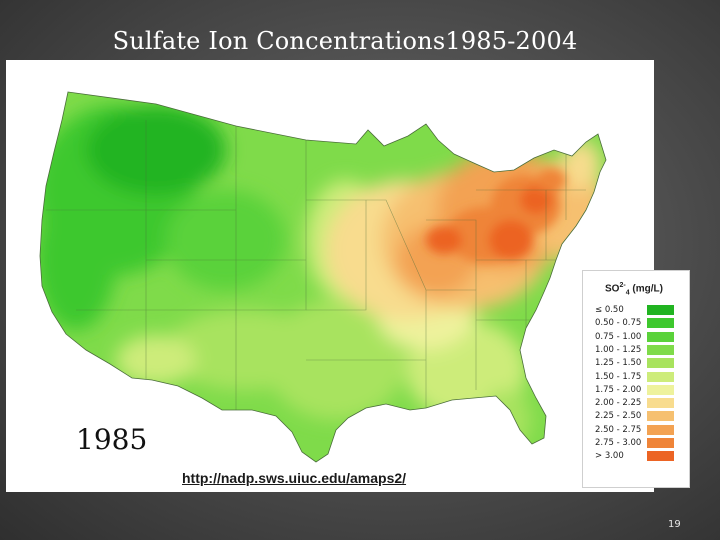 The width and height of the screenshot is (720, 540). What do you see at coordinates (618, 389) in the screenshot?
I see `legend-label: 1.75 - 2.00` at bounding box center [618, 389].